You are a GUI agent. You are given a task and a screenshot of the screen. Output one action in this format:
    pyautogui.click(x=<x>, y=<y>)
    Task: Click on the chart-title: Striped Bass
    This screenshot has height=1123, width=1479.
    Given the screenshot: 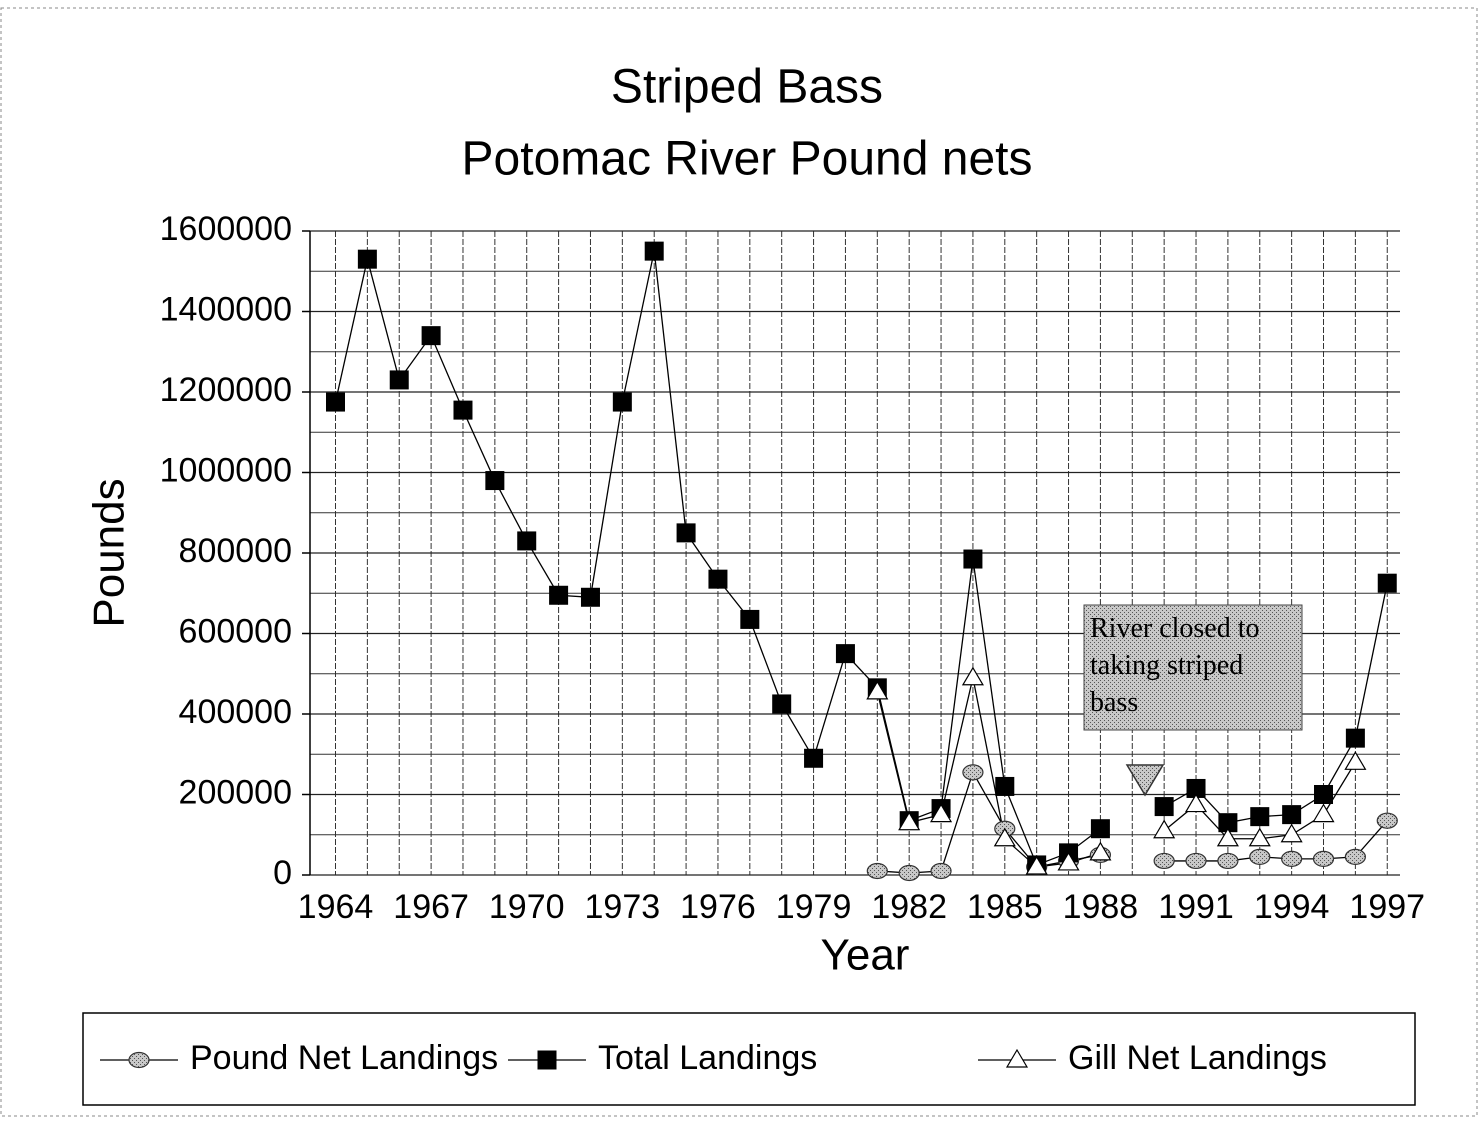 What is the action you would take?
    pyautogui.click(x=747, y=87)
    